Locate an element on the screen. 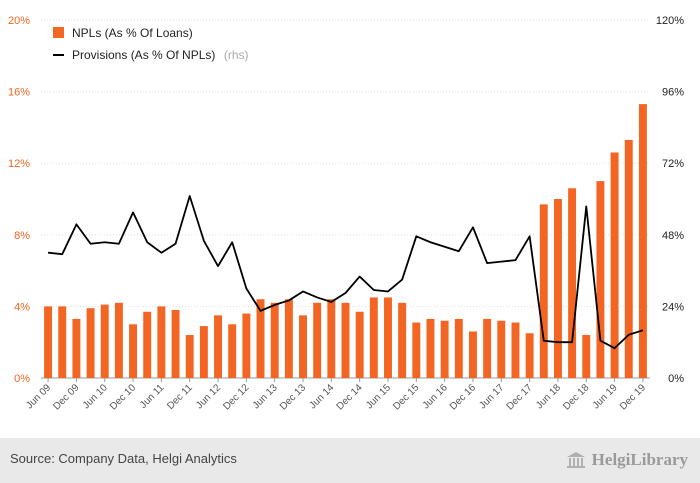  x-tick-label: Dec 14 is located at coordinates (350, 397).